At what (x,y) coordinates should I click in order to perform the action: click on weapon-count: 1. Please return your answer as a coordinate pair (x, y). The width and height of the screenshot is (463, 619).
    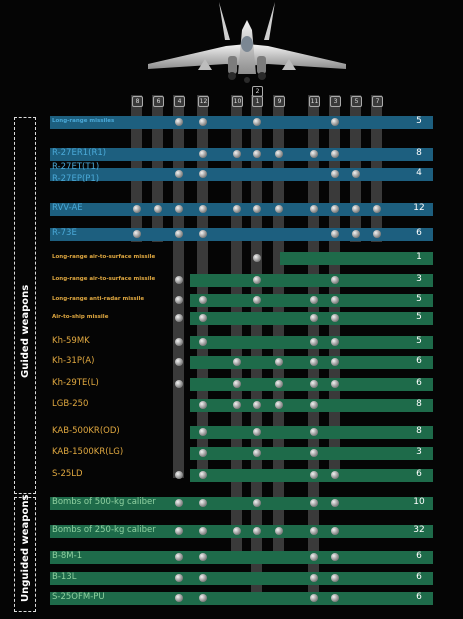
    Looking at the image, I should click on (419, 257).